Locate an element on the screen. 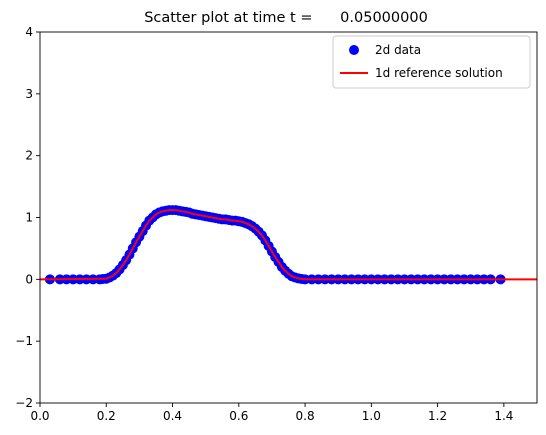 Image resolution: width=546 pixels, height=435 pixels. legend: 2d data 1d reference solution is located at coordinates (431, 62).